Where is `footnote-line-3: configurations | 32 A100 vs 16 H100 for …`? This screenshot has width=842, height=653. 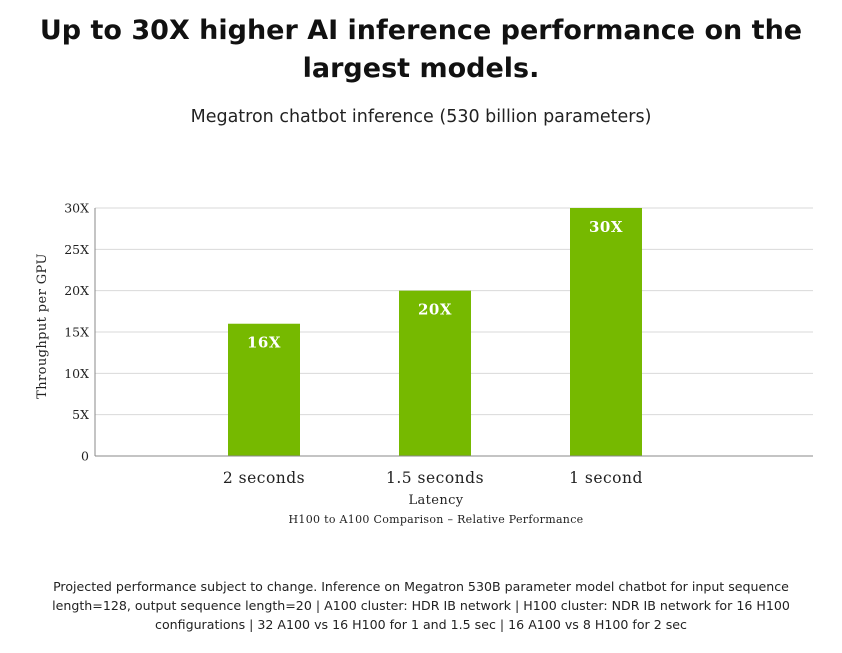
footnote-line-3: configurations | 32 A100 vs 16 H100 for … is located at coordinates (421, 624).